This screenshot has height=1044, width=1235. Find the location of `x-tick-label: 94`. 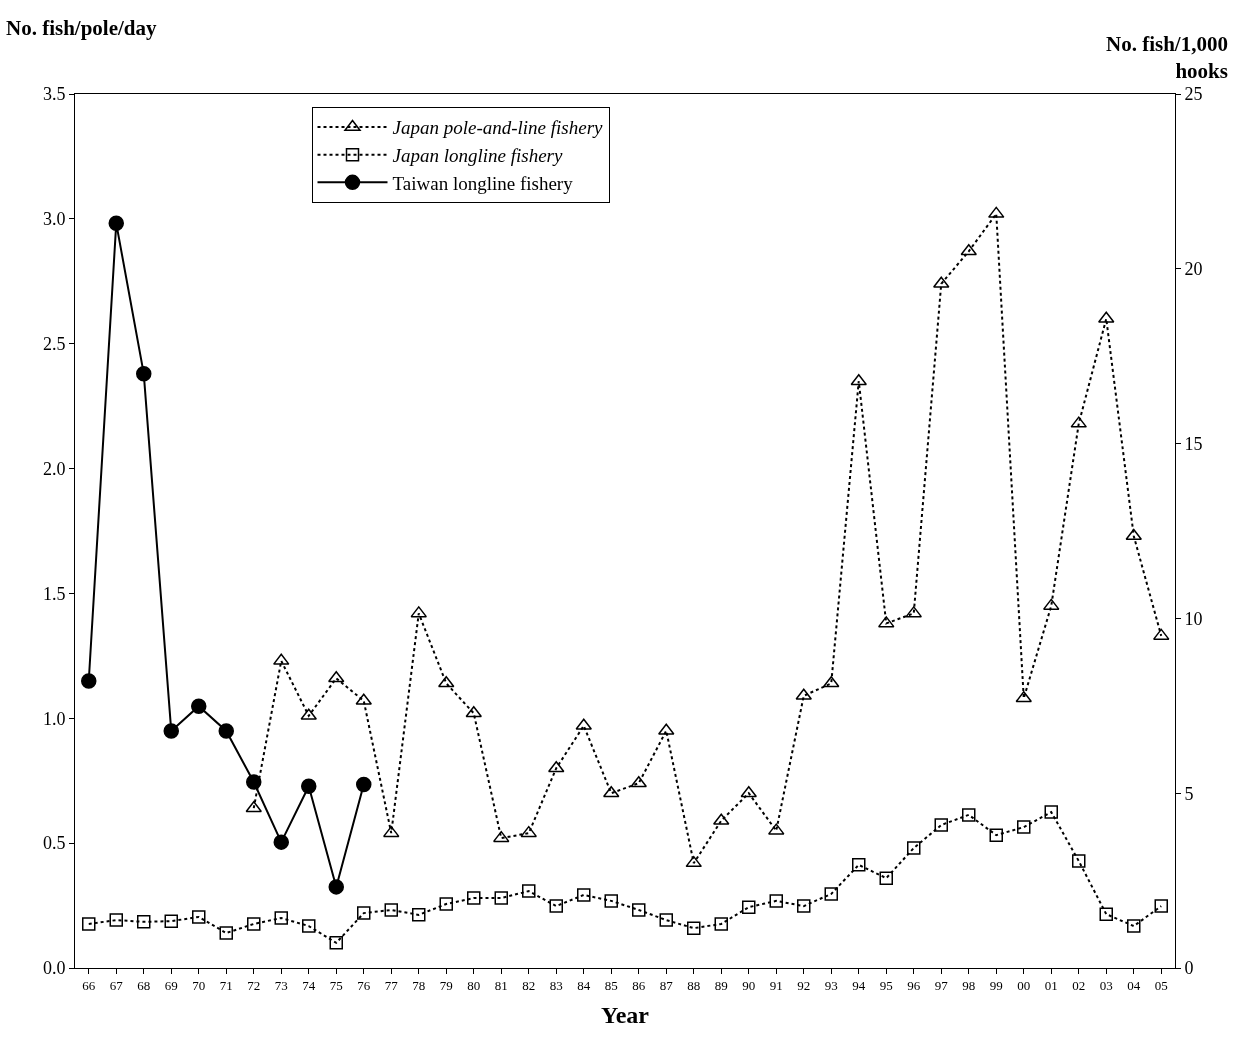

x-tick-label: 94 is located at coordinates (859, 985).